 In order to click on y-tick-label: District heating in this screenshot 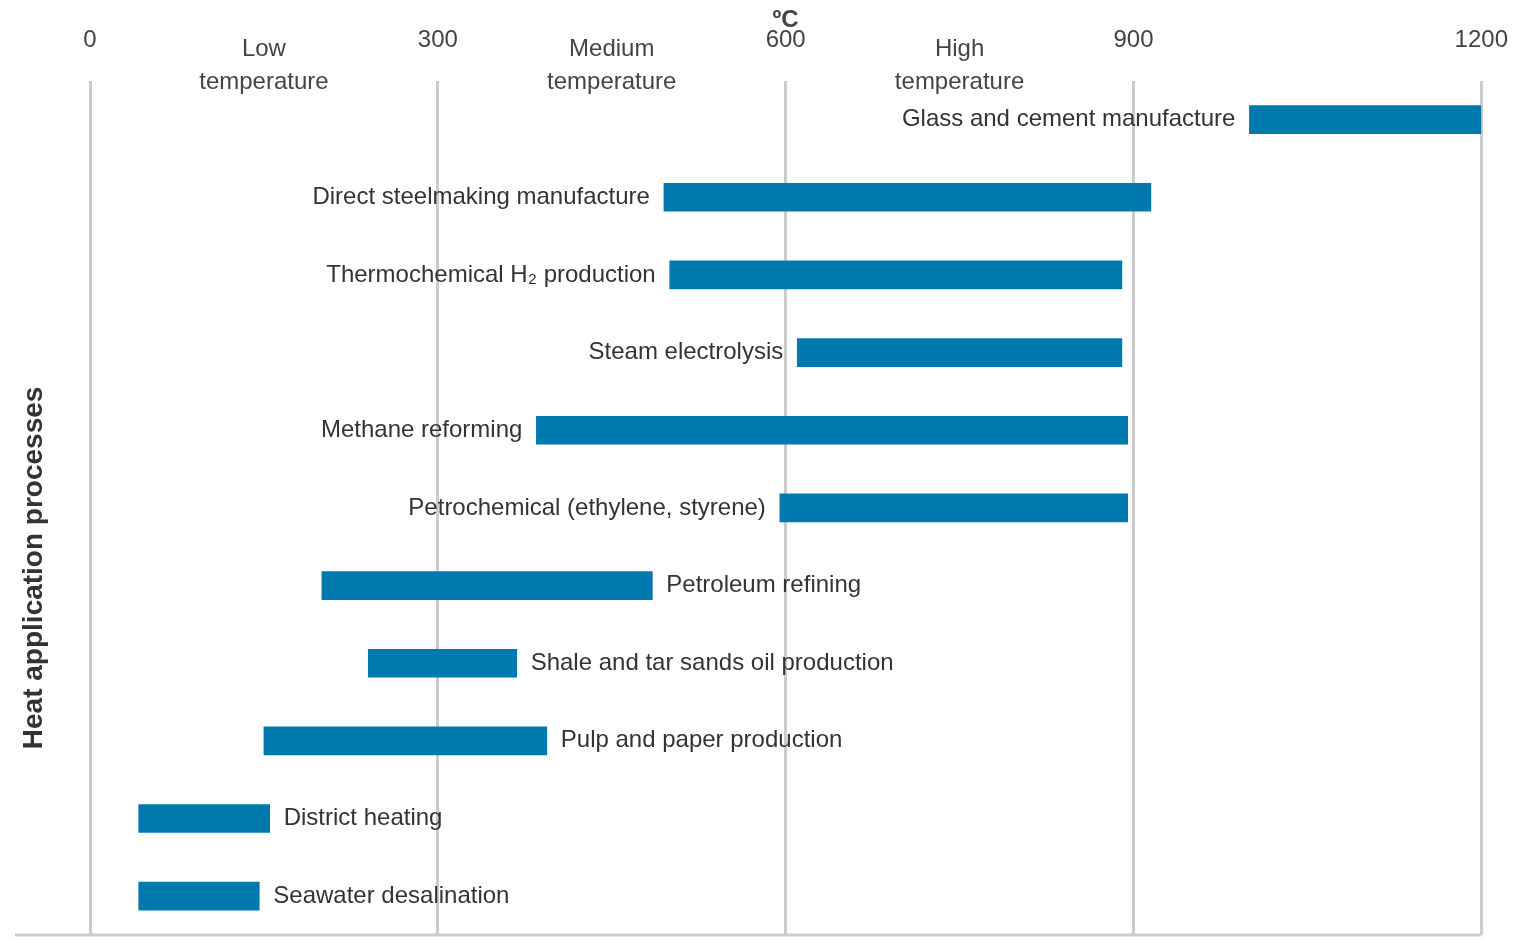, I will do `click(363, 817)`.